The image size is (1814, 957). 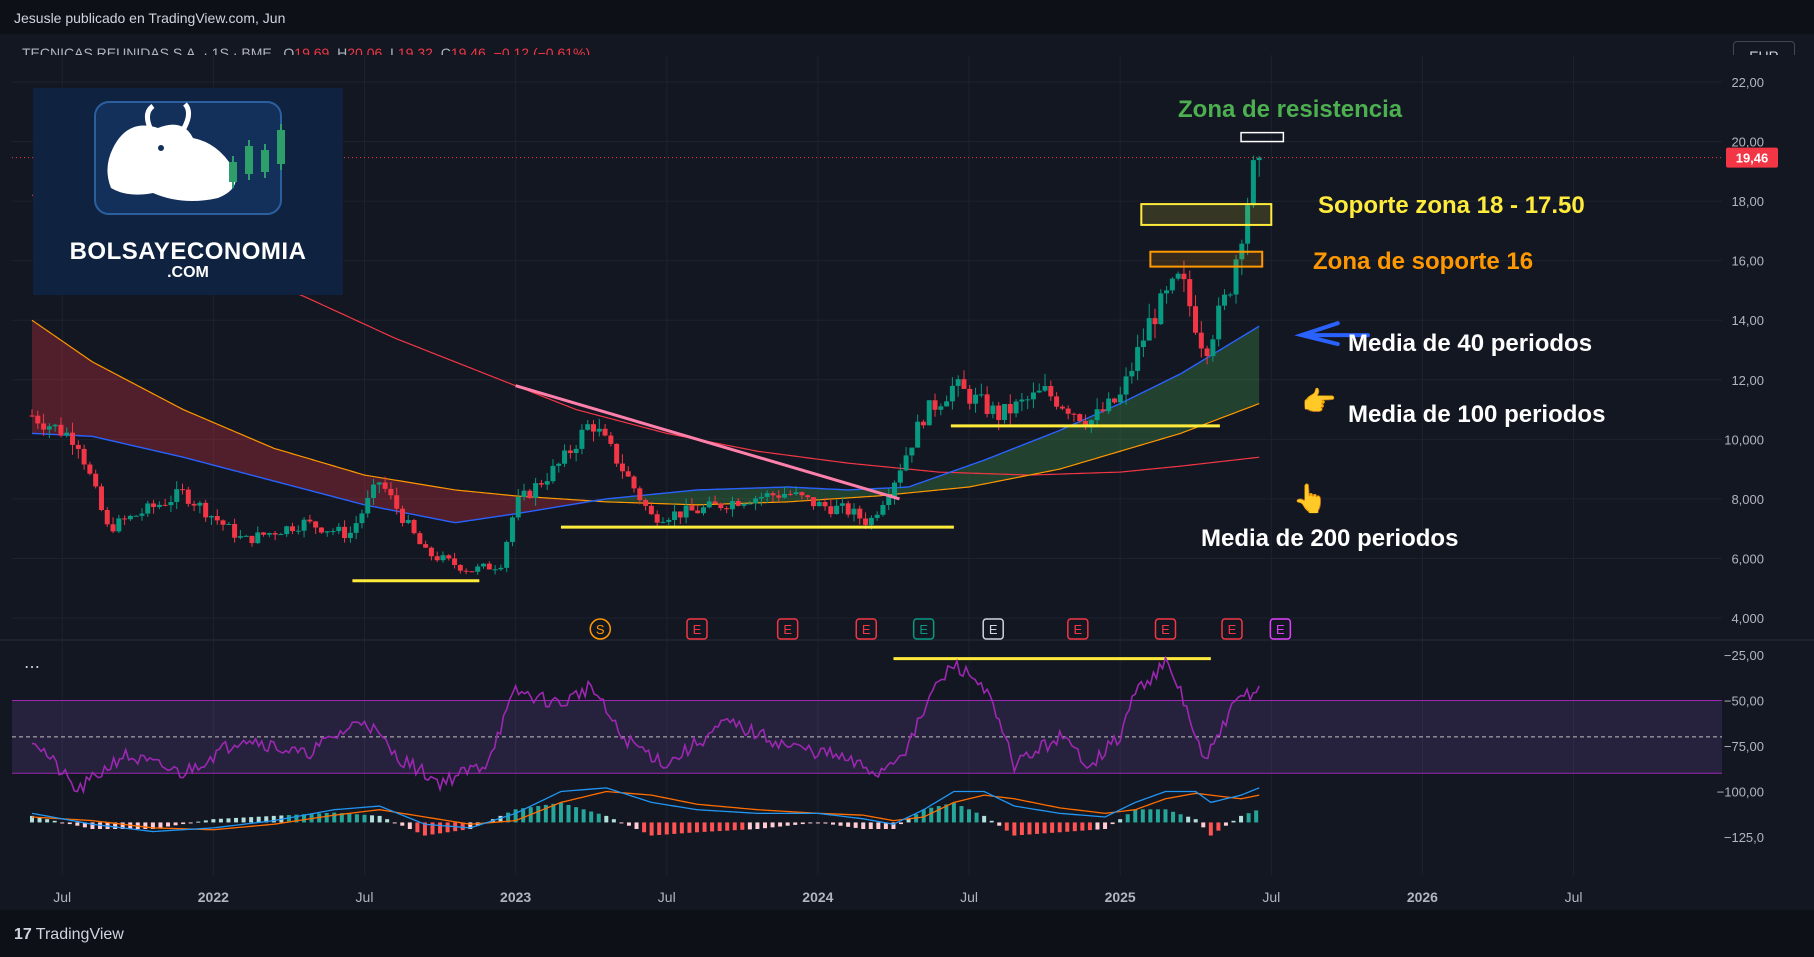 I want to click on price-axis-label: 16,00, so click(x=1747, y=261).